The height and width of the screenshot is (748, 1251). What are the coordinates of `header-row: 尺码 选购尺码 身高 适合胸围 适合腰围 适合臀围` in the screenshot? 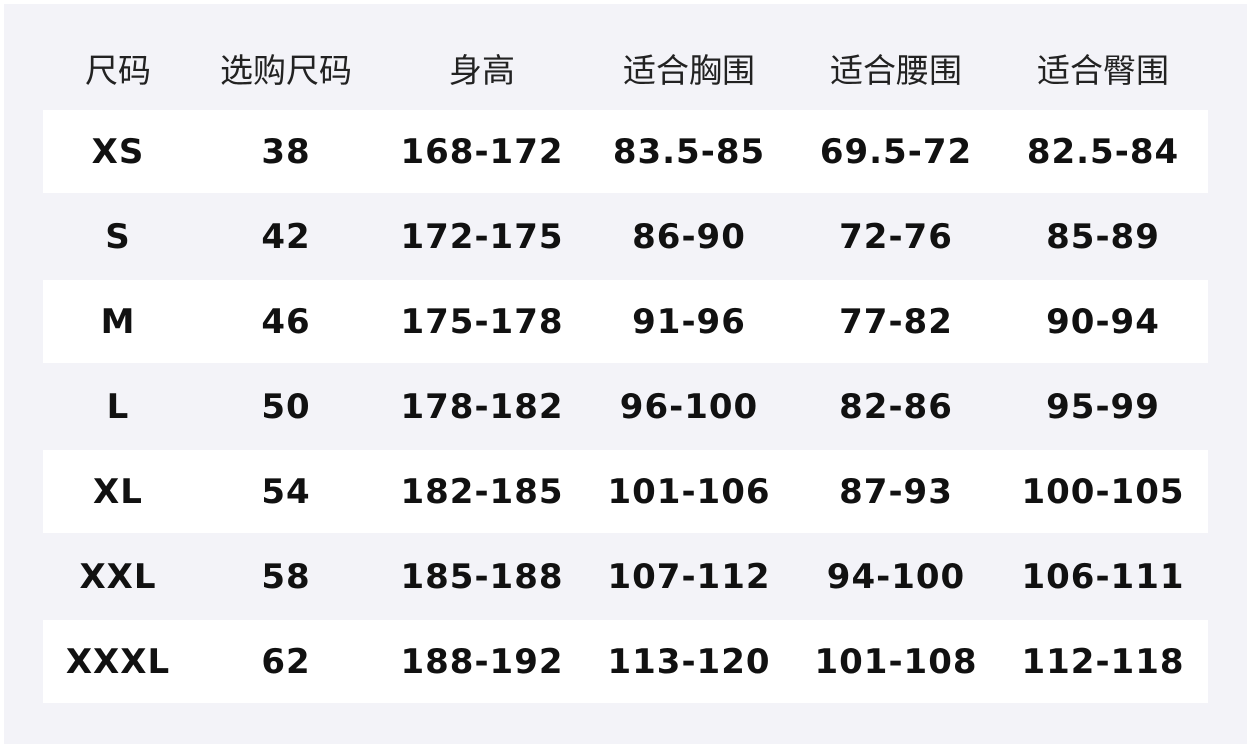 It's located at (625, 67).